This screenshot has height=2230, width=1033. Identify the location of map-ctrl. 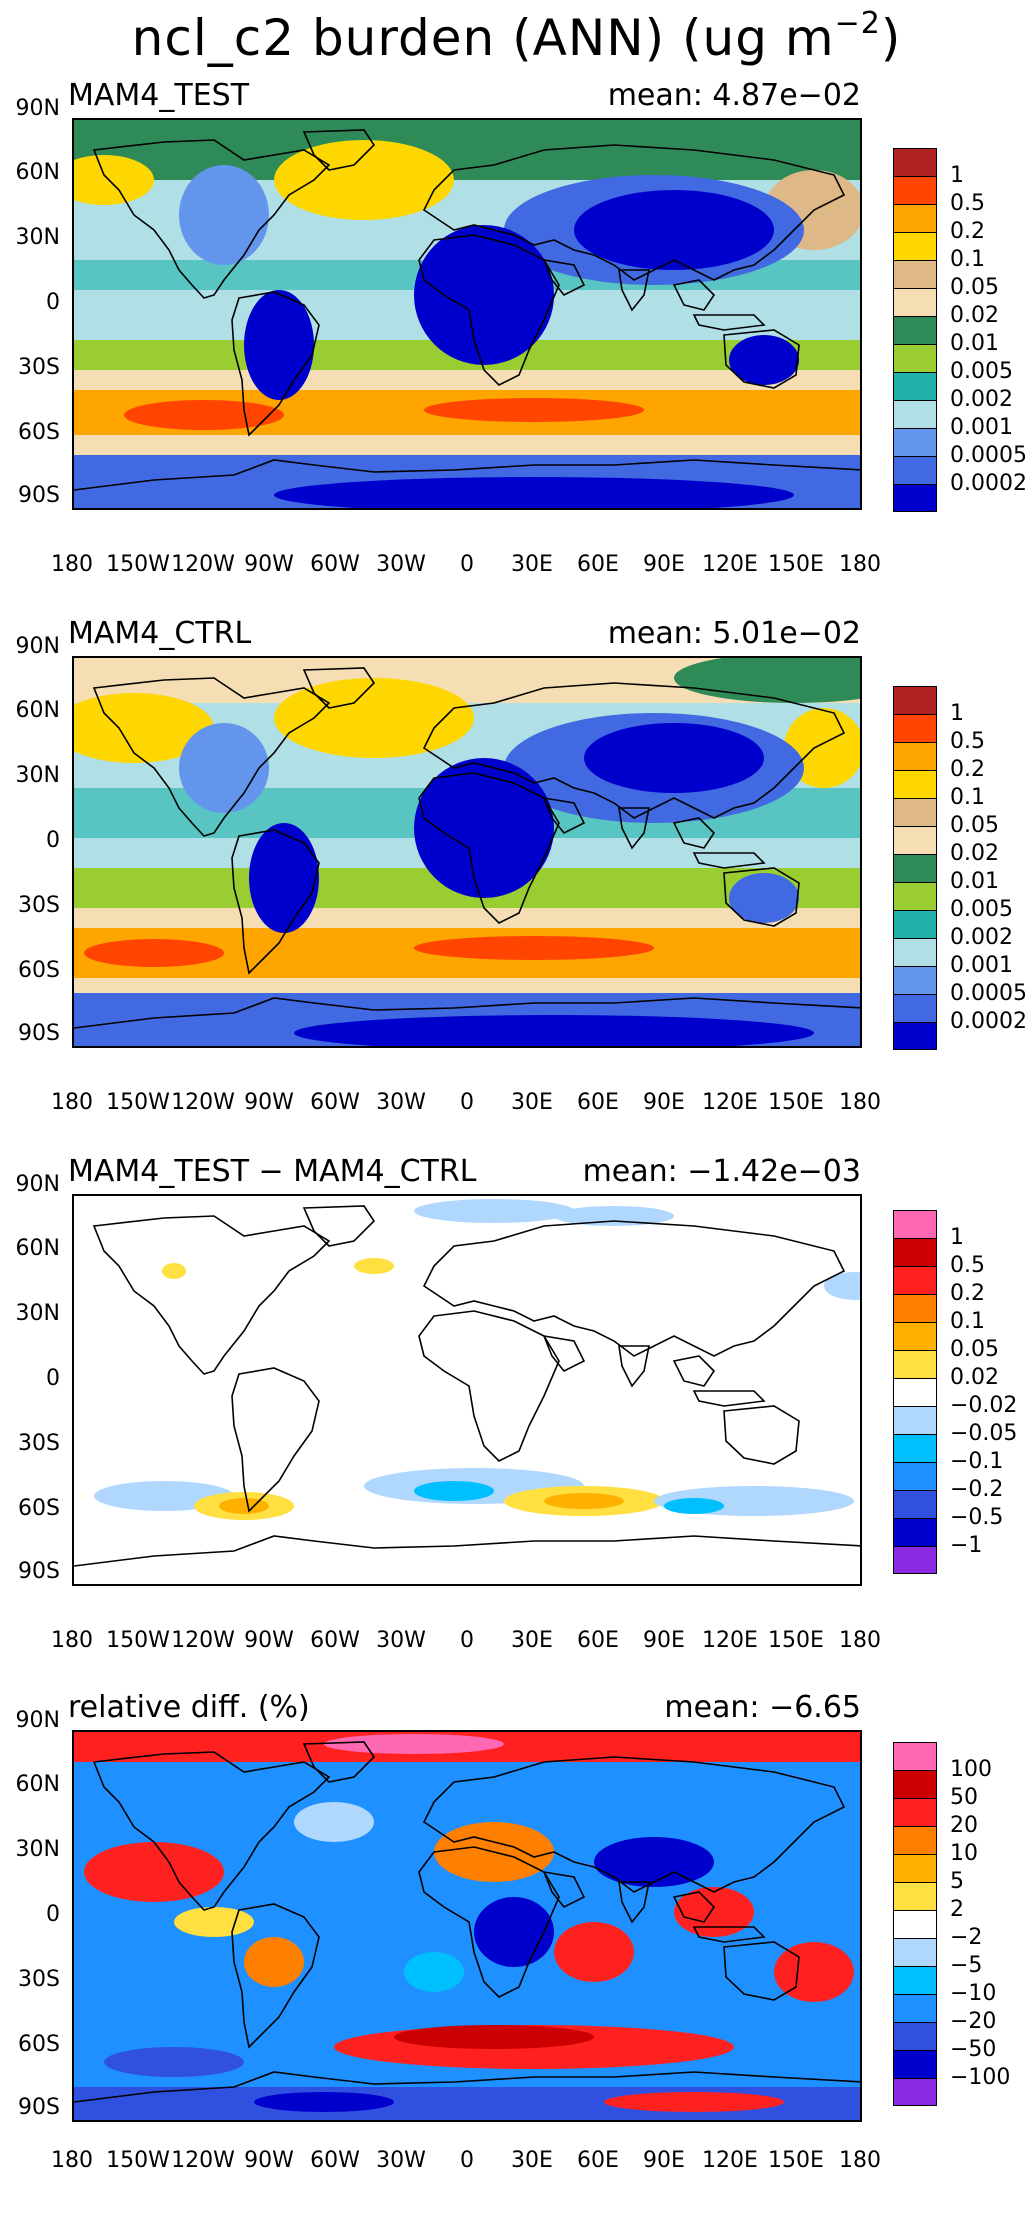
(467, 852).